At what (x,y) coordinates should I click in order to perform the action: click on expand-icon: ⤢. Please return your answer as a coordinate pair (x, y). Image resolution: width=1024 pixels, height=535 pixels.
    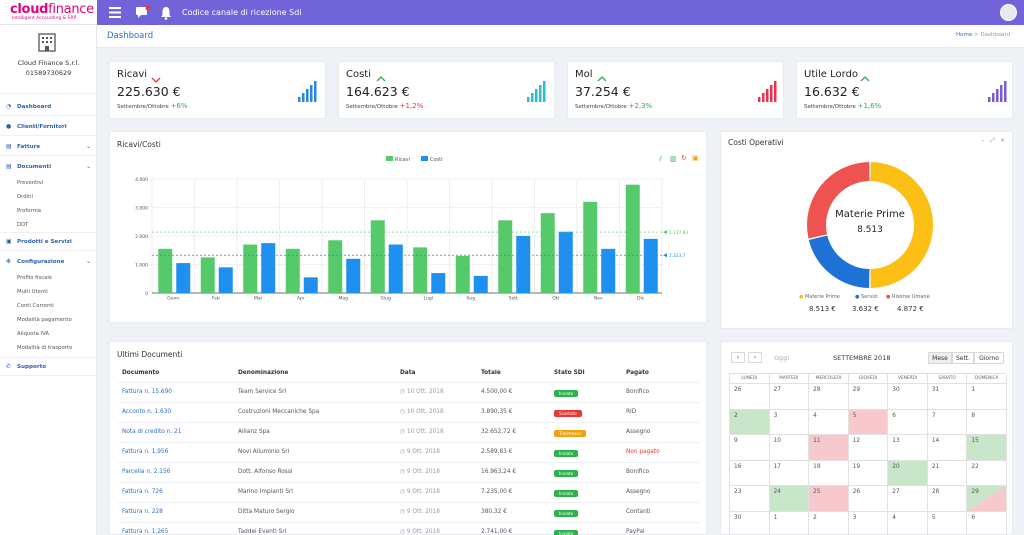
    Looking at the image, I should click on (992, 140).